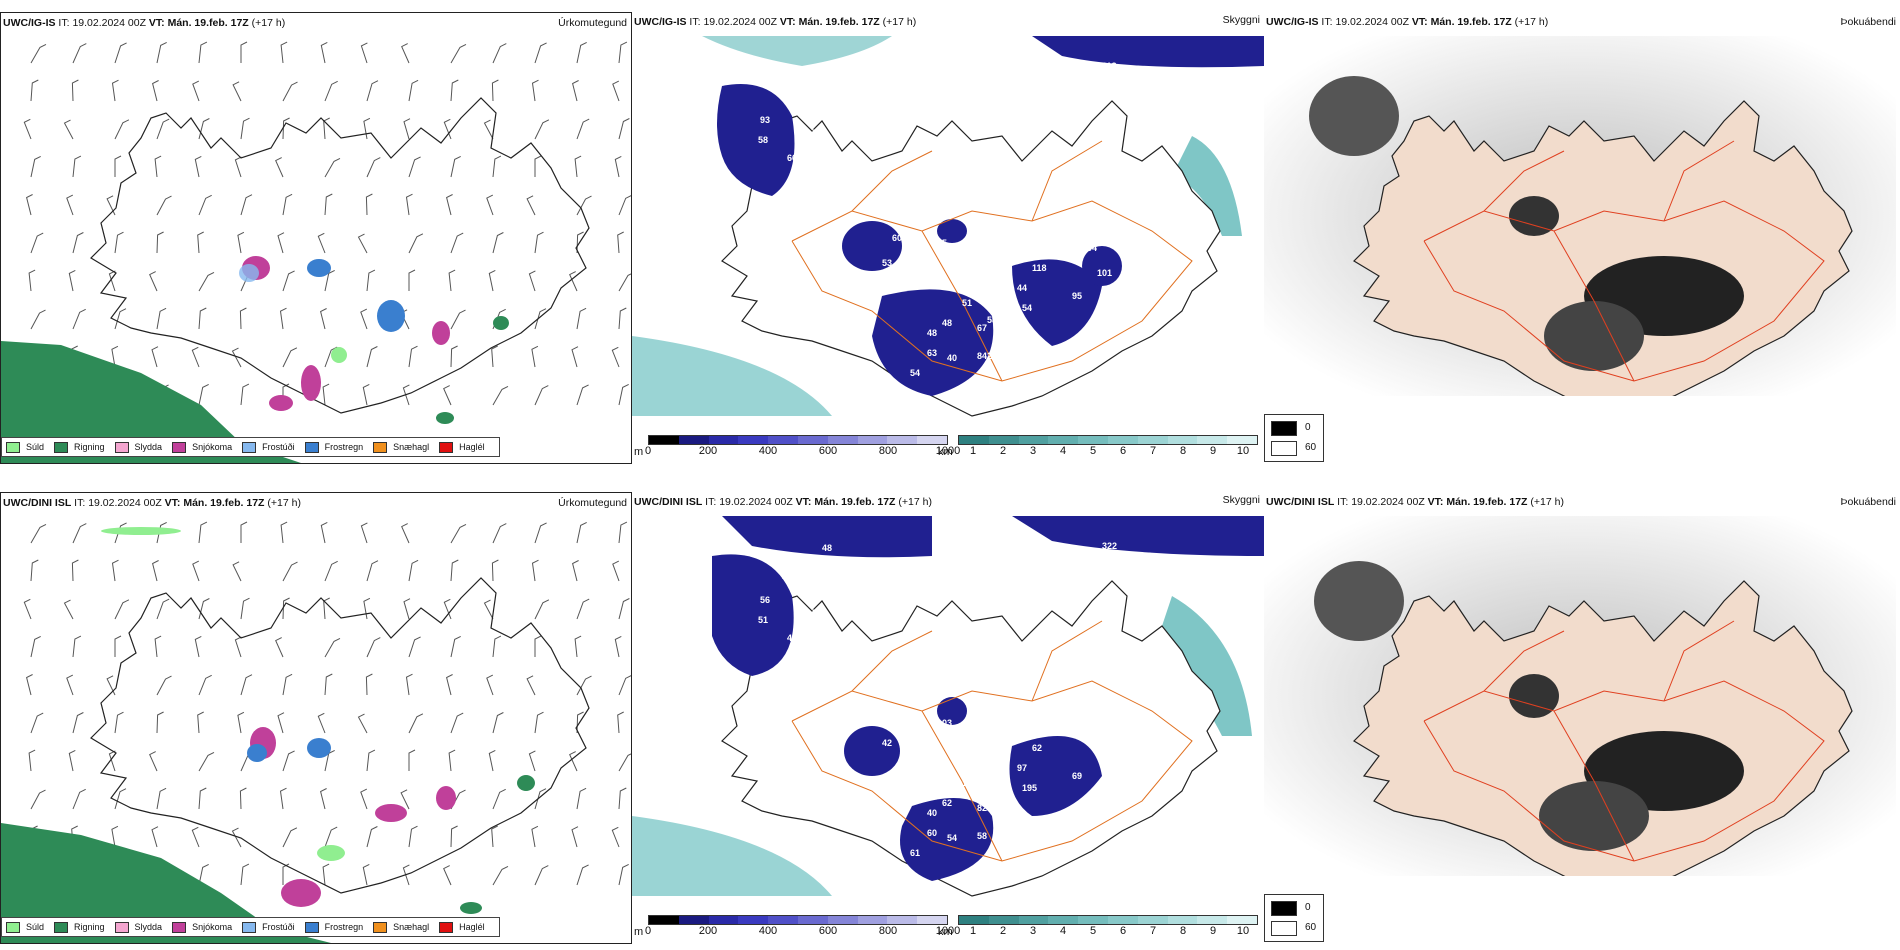  Describe the element at coordinates (648, 931) in the screenshot. I see `colorbar-tick: 0` at that location.